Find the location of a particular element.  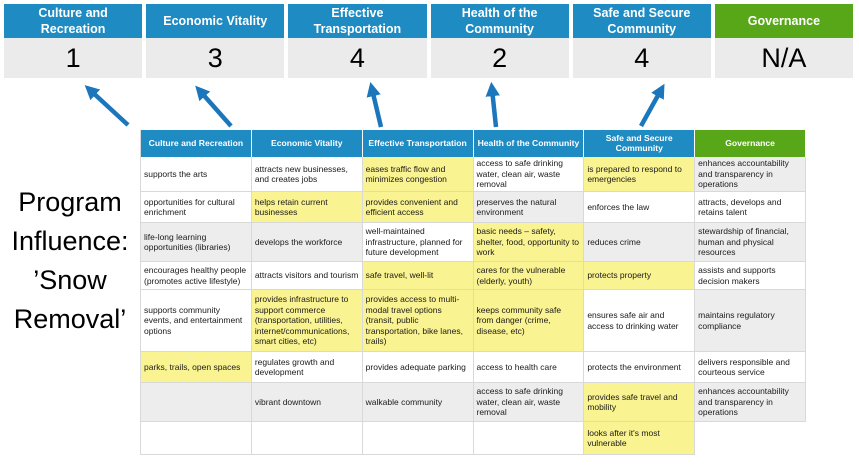

matrix-cell: protects property is located at coordinates (640, 276).